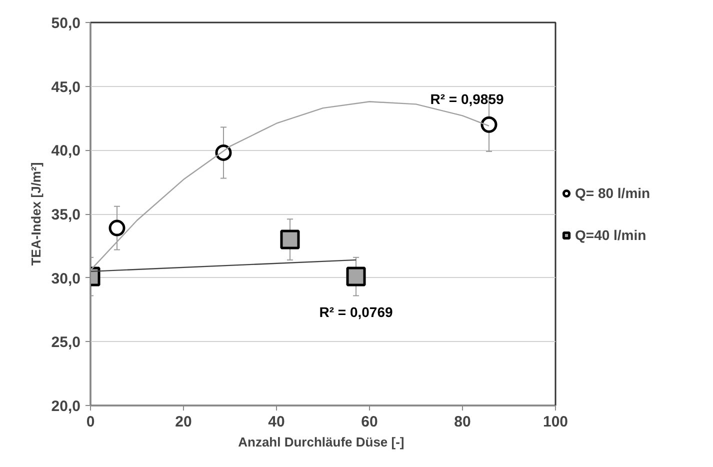 This screenshot has width=713, height=467. What do you see at coordinates (321, 442) in the screenshot?
I see `x-axis-title: Anzahl Durchläufe Düse [-]` at bounding box center [321, 442].